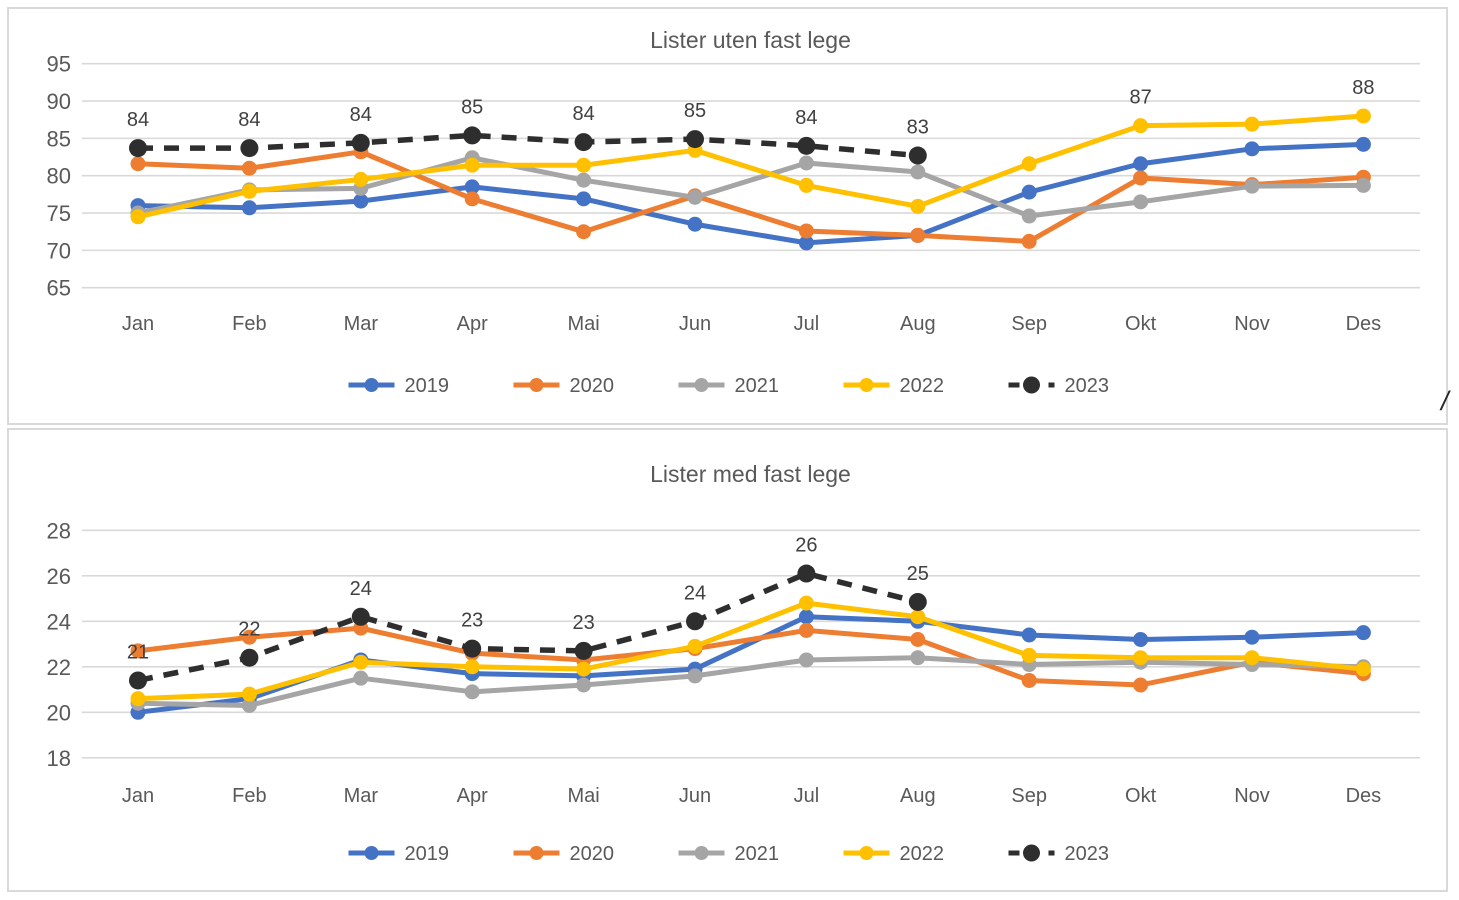 The width and height of the screenshot is (1459, 900). I want to click on x-axis-tick-label: Sep, so click(1029, 324).